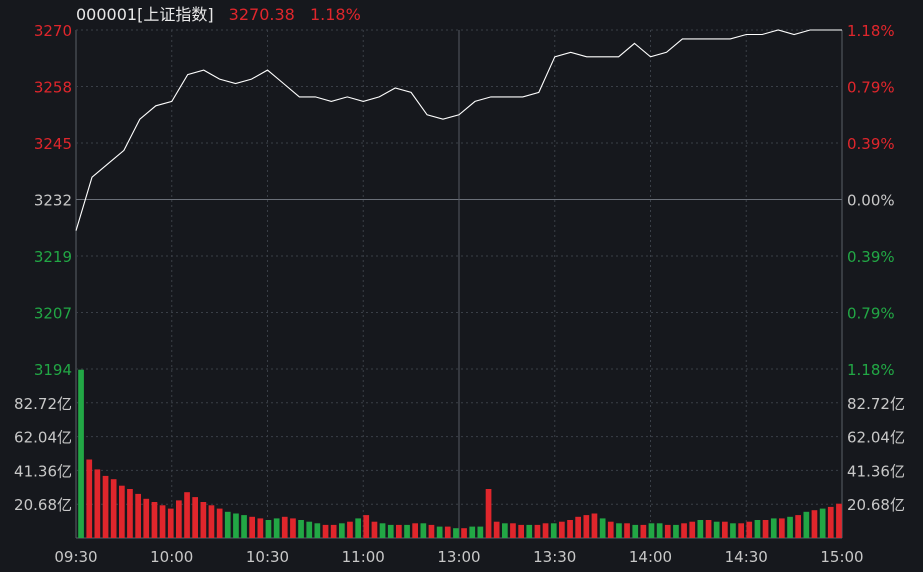 The image size is (923, 572). I want to click on time-axis-tick: 13:30, so click(554, 557).